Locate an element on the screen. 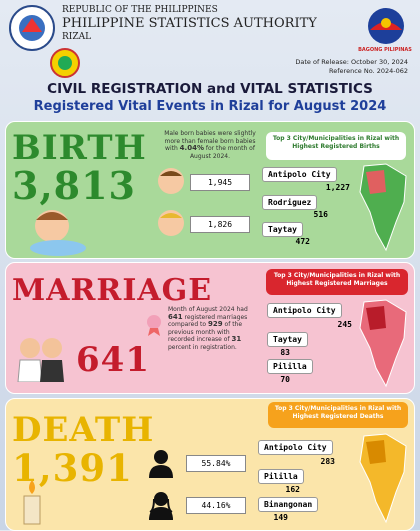  birth-label: BIRTH is located at coordinates (79, 148).